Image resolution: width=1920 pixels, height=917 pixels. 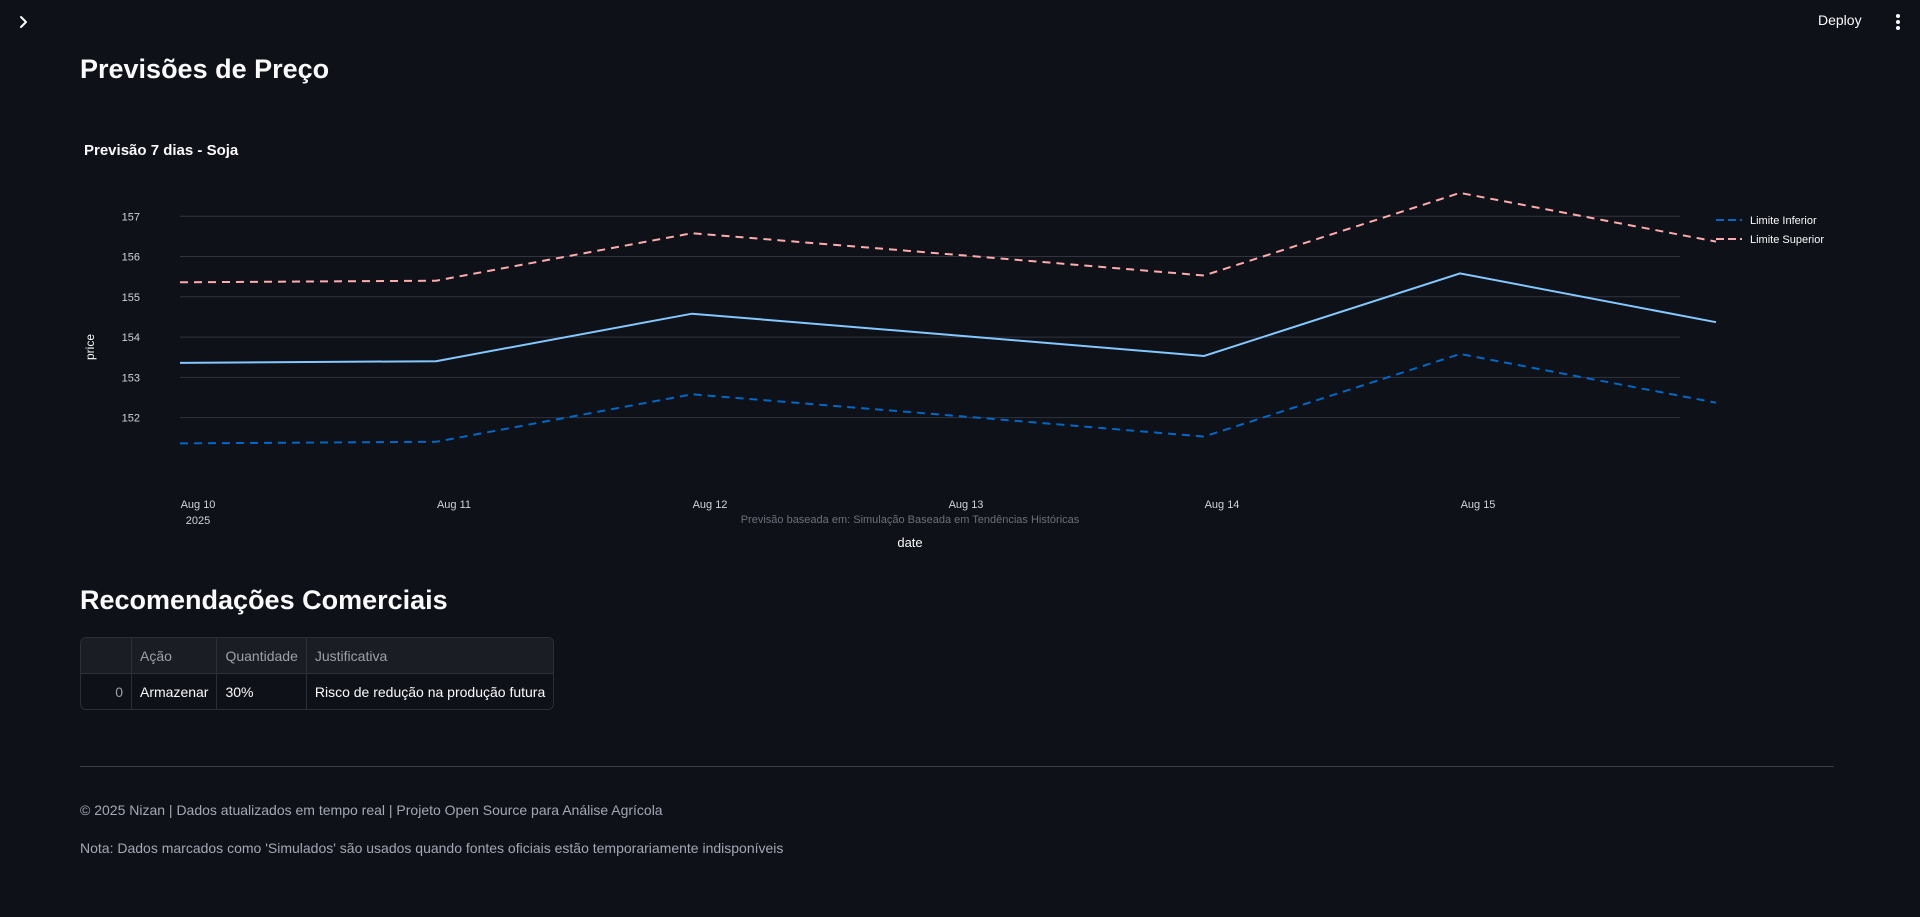 I want to click on top-bar: Deploy, so click(x=960, y=22).